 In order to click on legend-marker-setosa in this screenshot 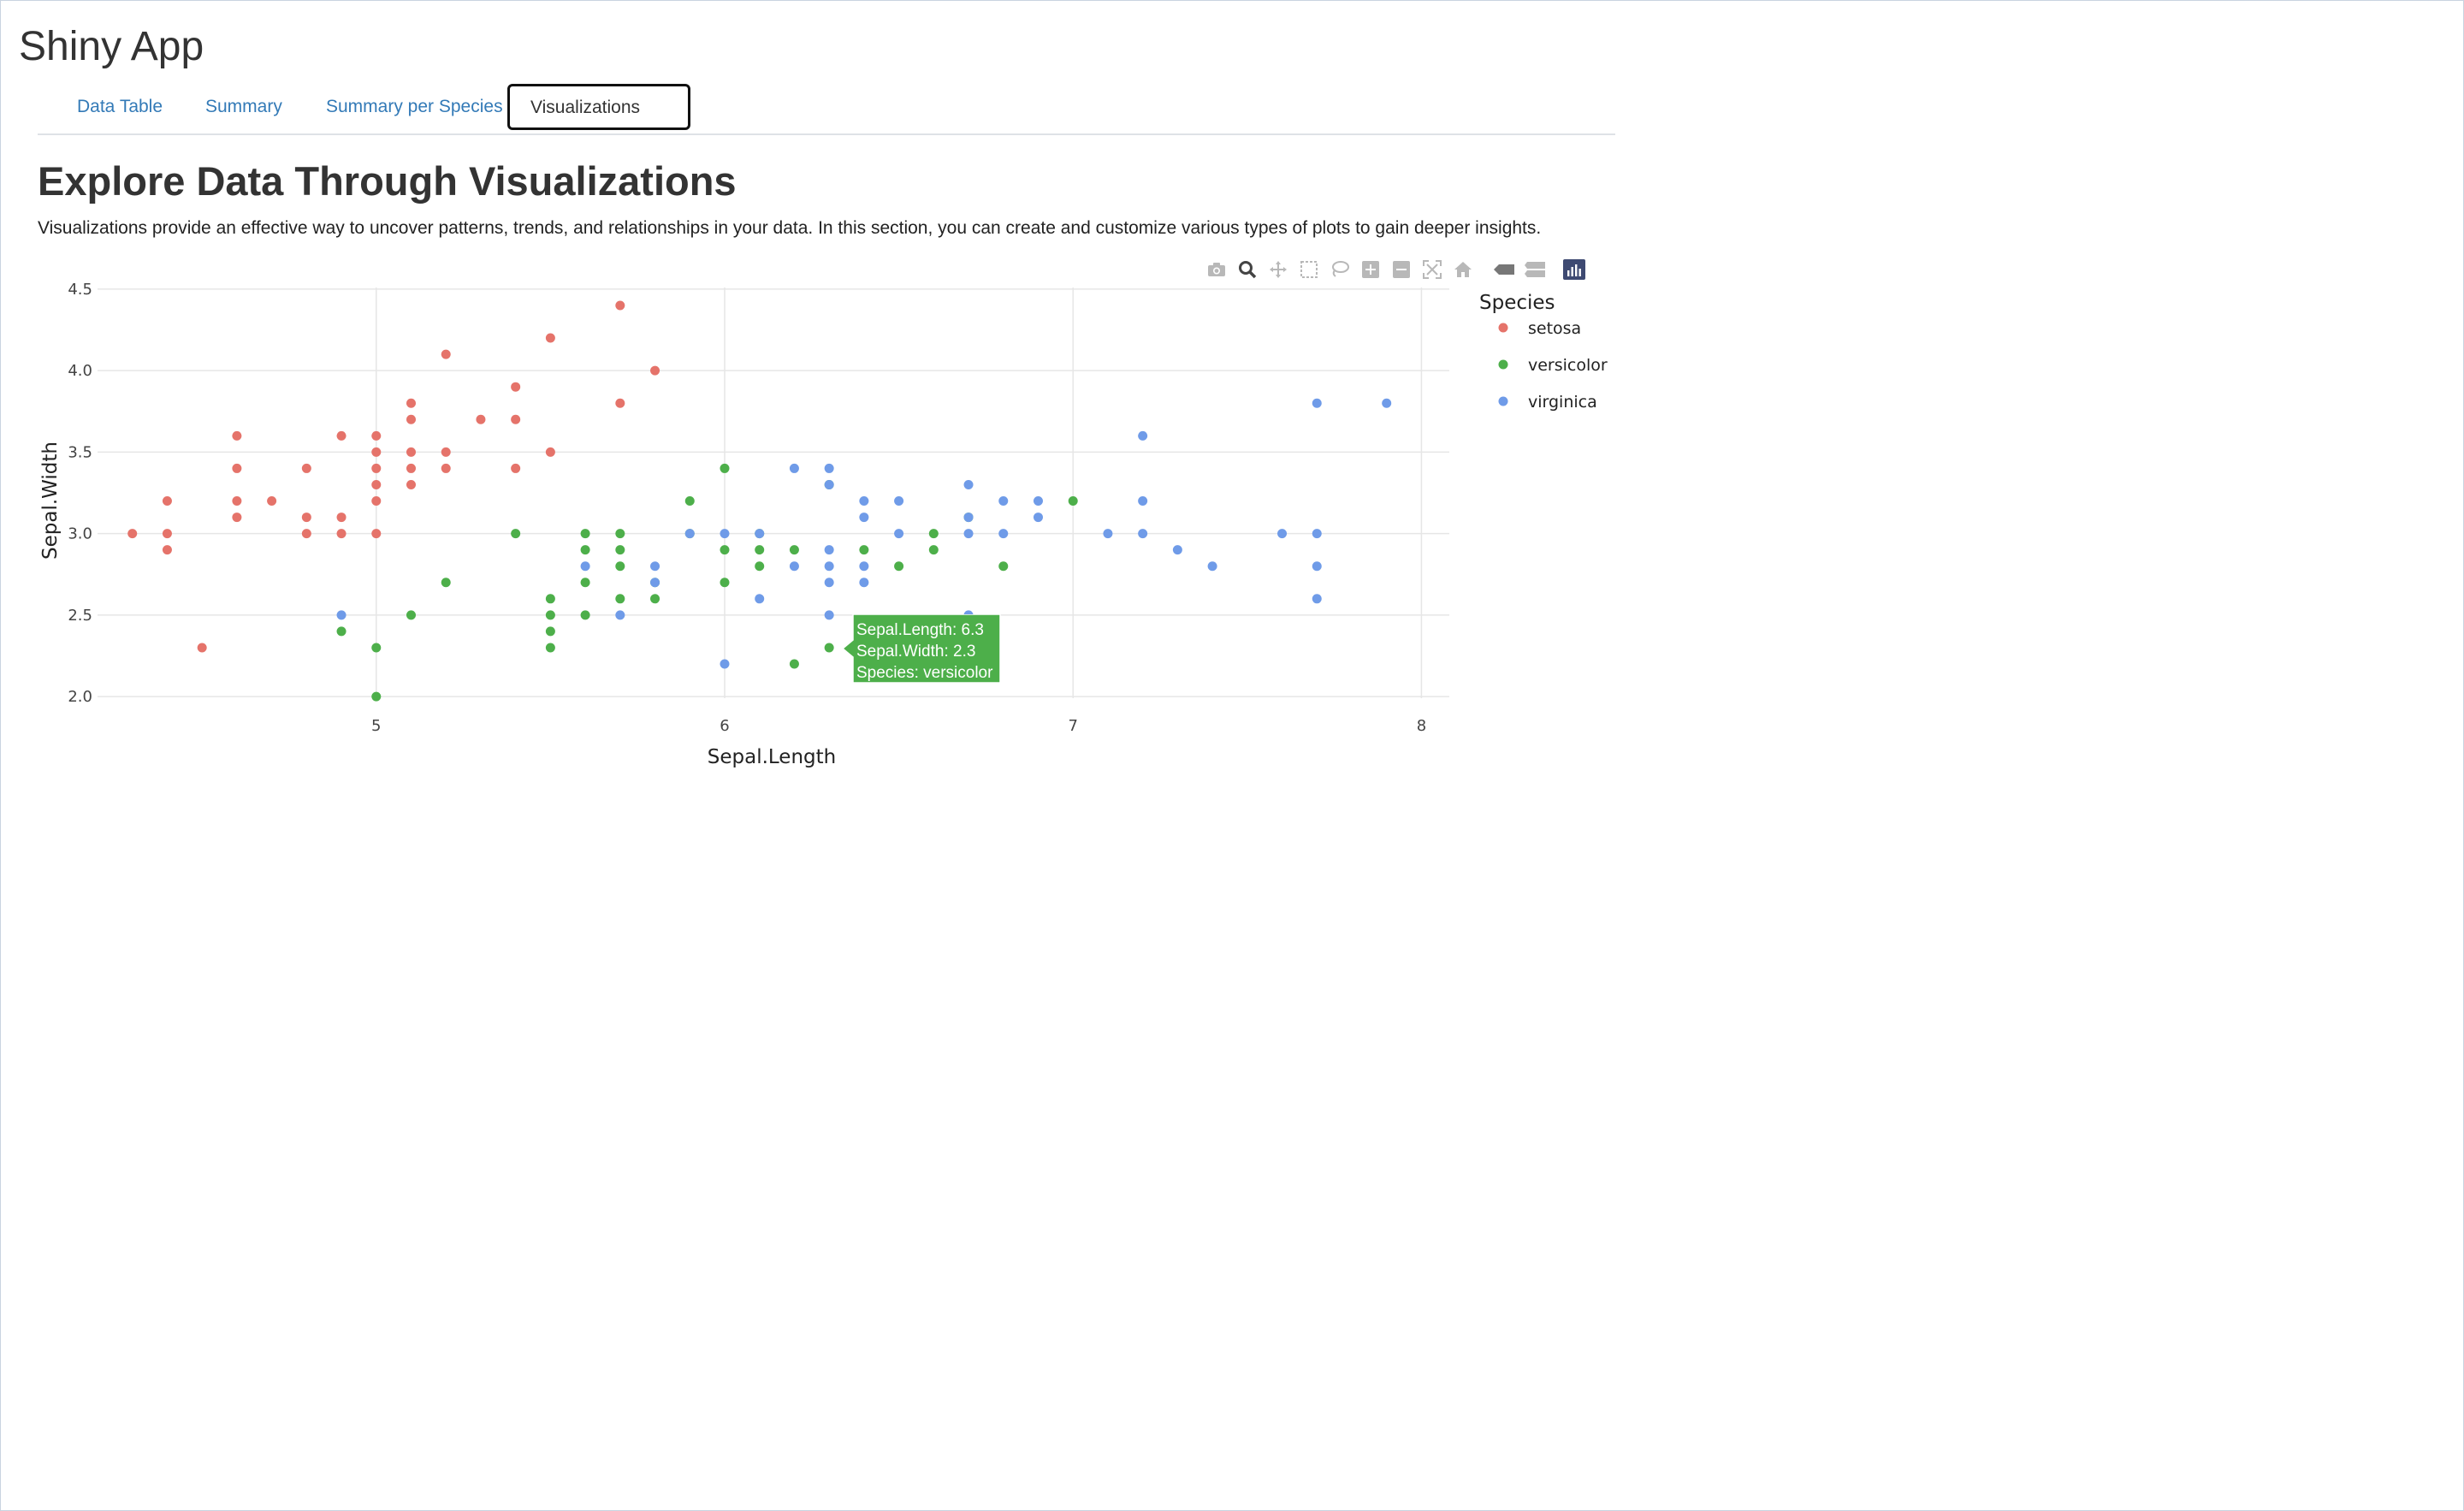, I will do `click(1503, 328)`.